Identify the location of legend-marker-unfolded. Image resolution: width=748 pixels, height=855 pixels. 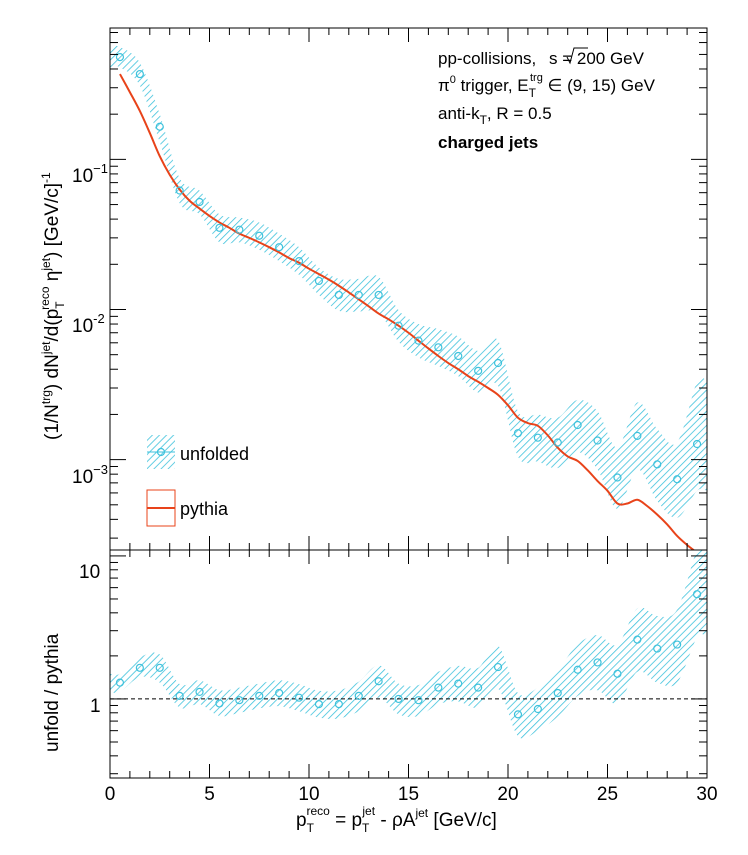
(161, 452).